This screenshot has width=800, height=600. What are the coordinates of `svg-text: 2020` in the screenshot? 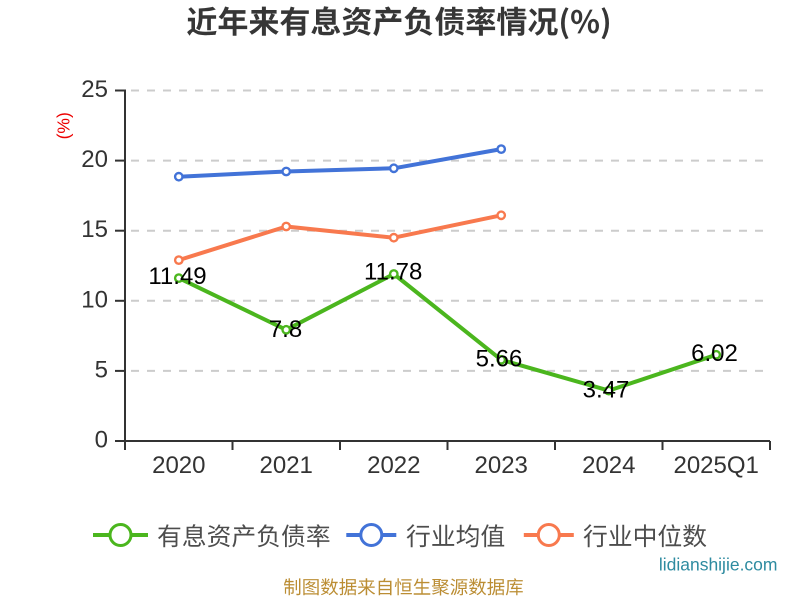 It's located at (178, 465).